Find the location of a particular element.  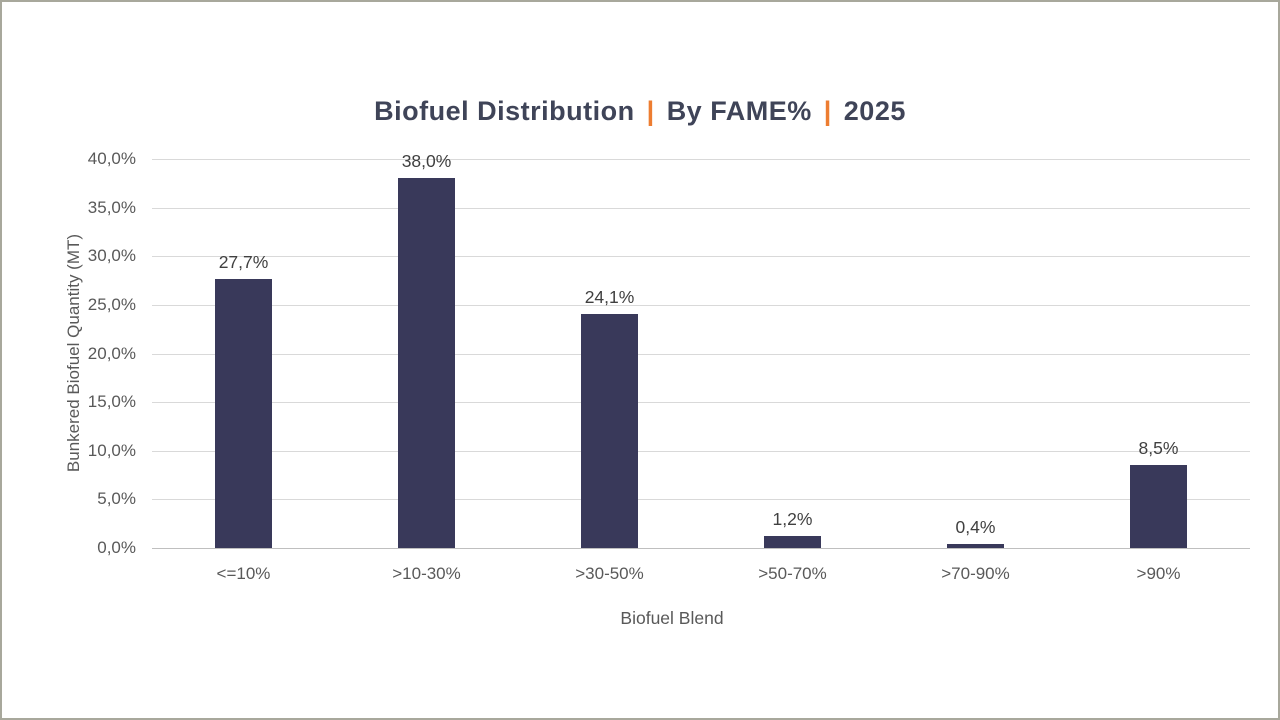

bar->50-70% is located at coordinates (792, 542).